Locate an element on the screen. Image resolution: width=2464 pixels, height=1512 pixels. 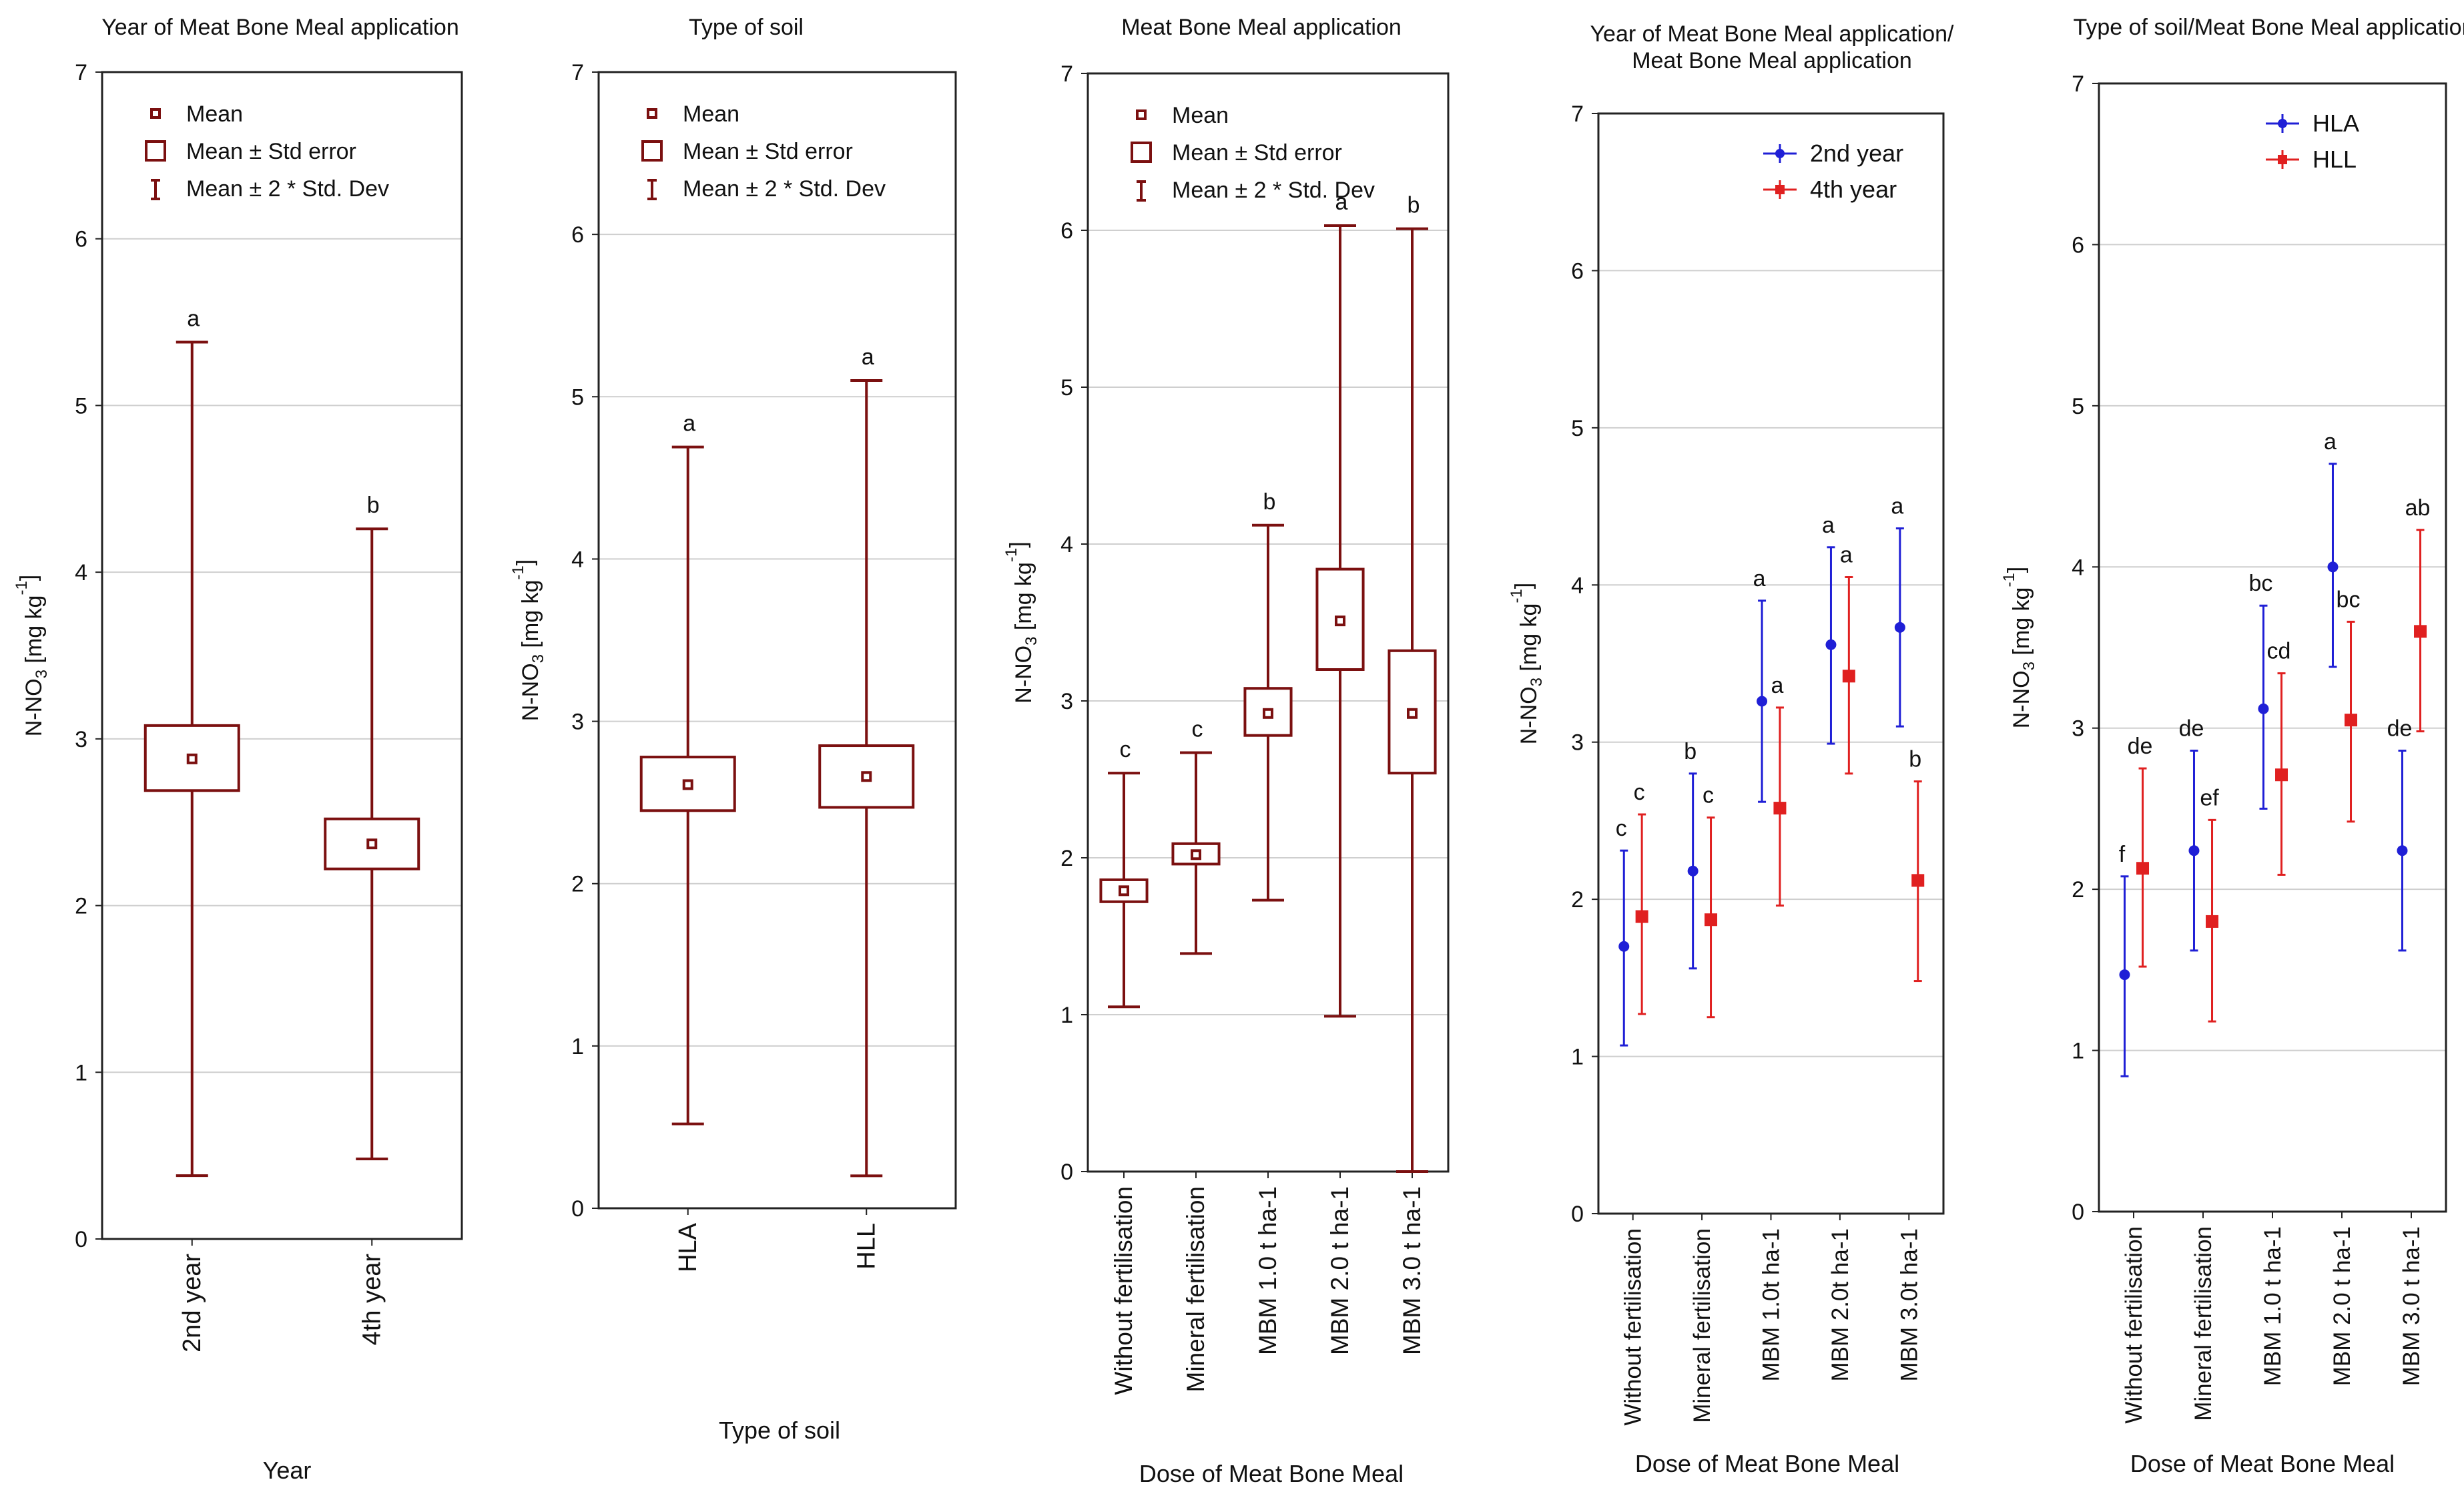
x-tick-label: MBM 1.0 t ha-1 is located at coordinates (2273, 1306).